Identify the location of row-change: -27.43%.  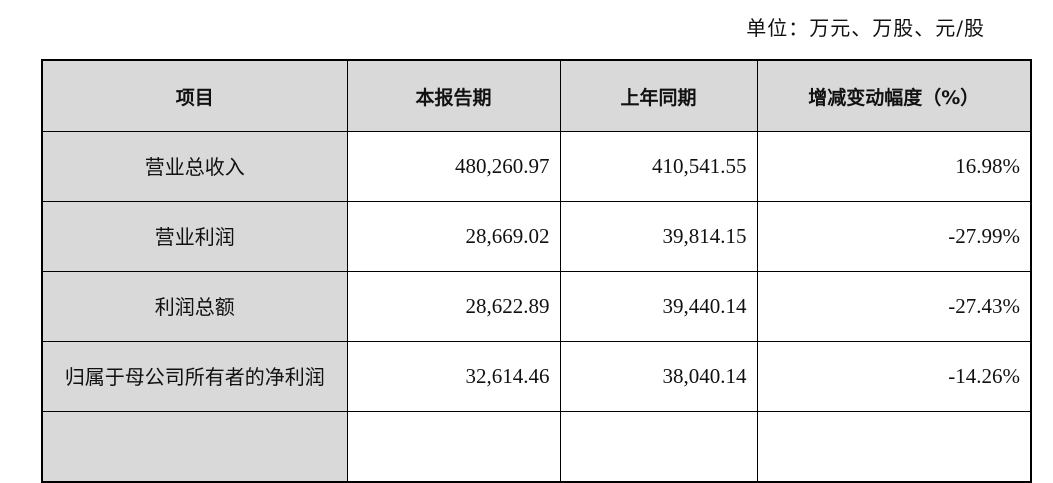
(894, 306).